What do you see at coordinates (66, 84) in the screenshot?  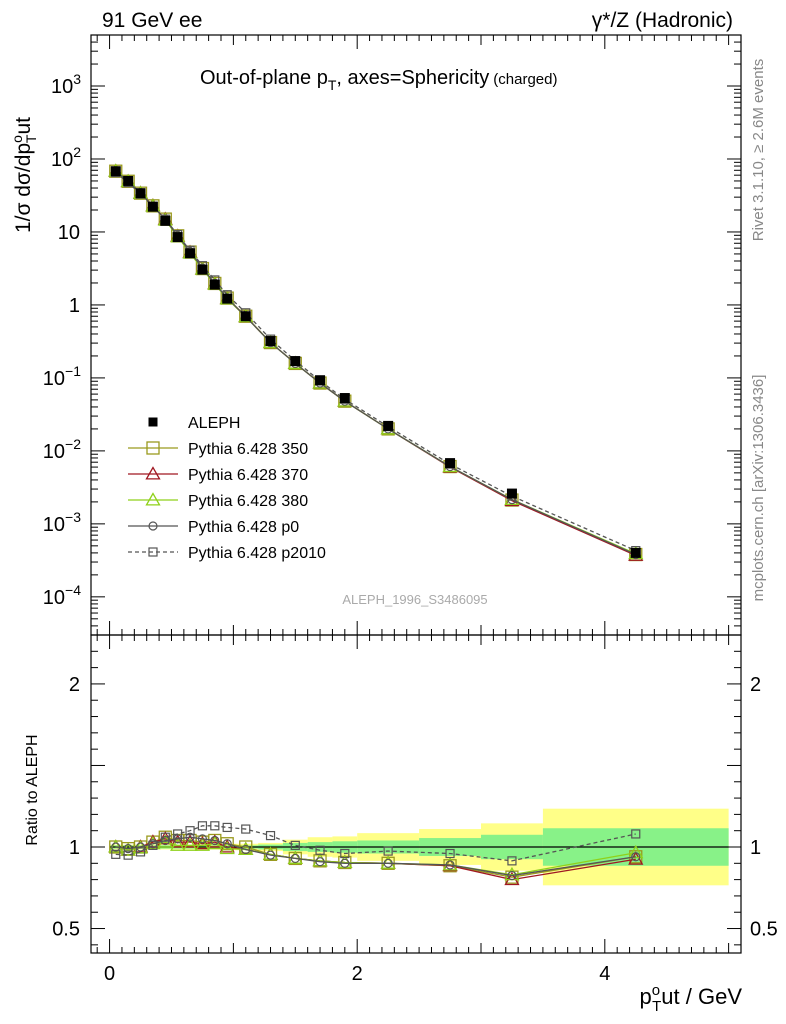 I see `main-ytick-label: 10³` at bounding box center [66, 84].